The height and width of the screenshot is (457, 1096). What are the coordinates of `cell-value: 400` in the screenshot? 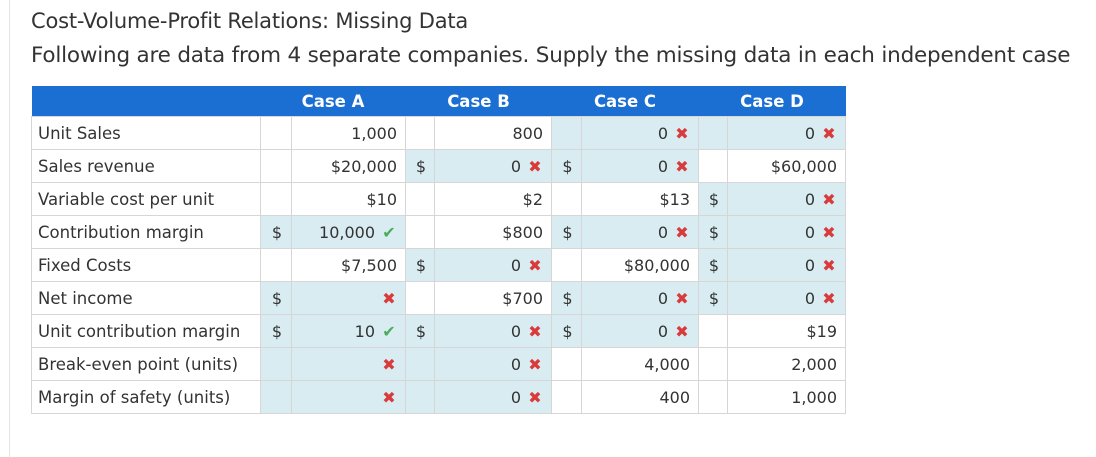 It's located at (674, 397).